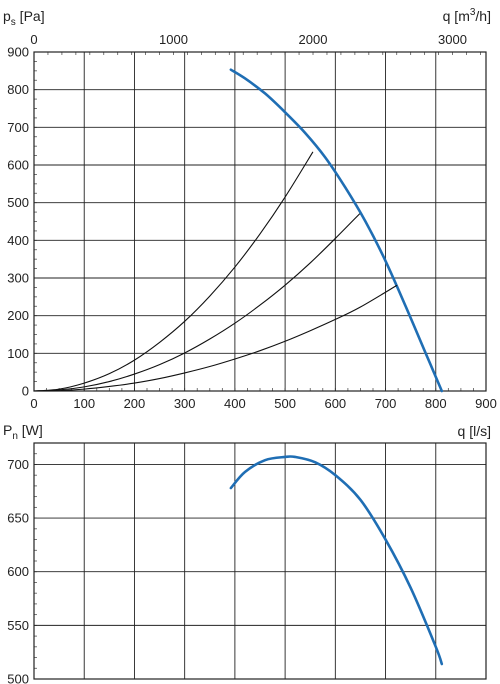 This screenshot has height=684, width=500. I want to click on y-axis-label-sub: s, so click(13, 22).